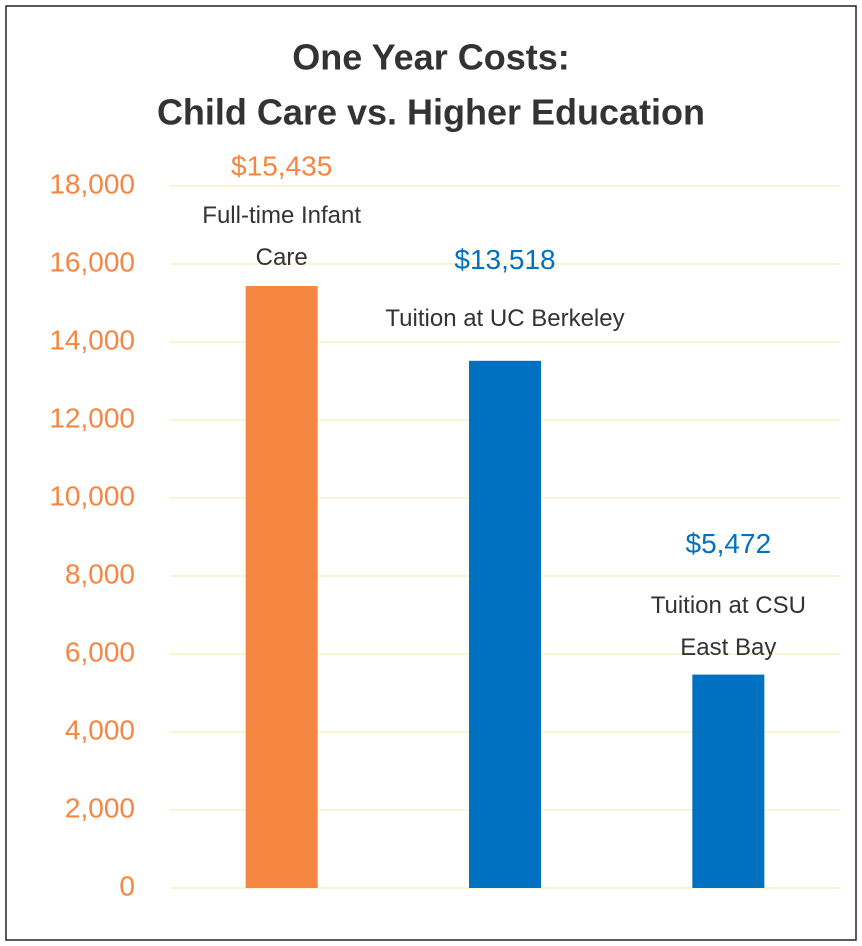 This screenshot has height=946, width=862. I want to click on data-label: $13,518, so click(504, 259).